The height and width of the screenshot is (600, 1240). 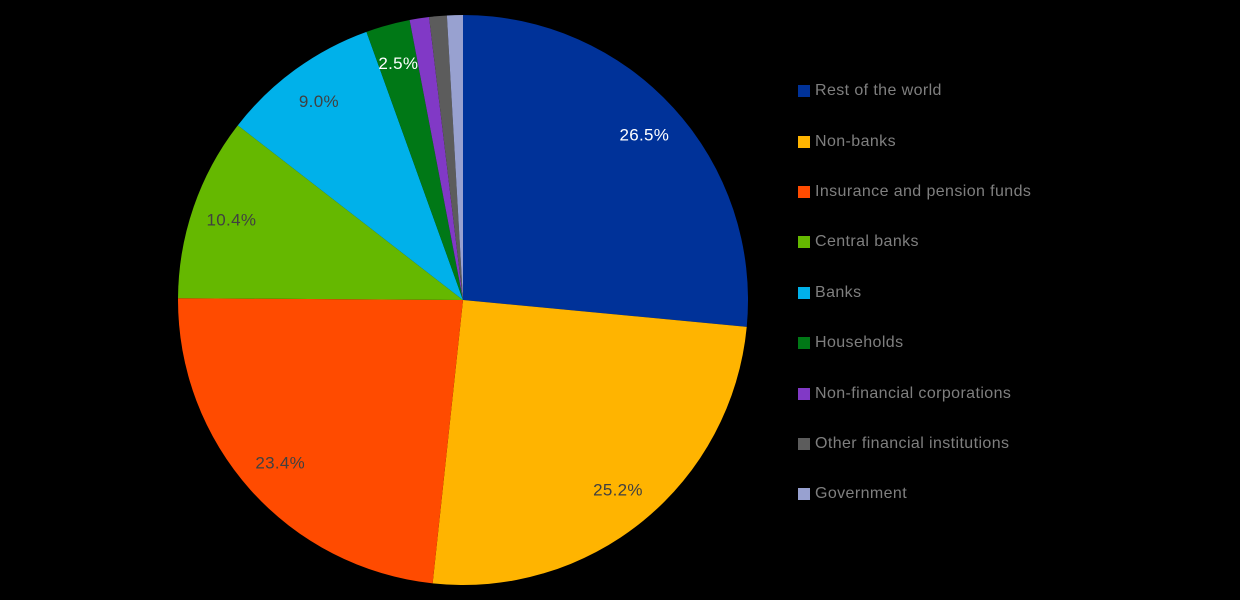 I want to click on legend-item-non-financial-corporations: Non-financial corporations, so click(x=914, y=393).